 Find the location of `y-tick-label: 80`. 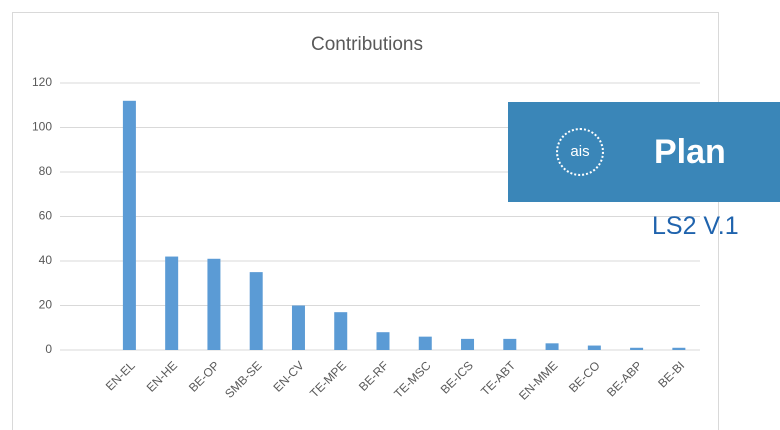

y-tick-label: 80 is located at coordinates (46, 171).